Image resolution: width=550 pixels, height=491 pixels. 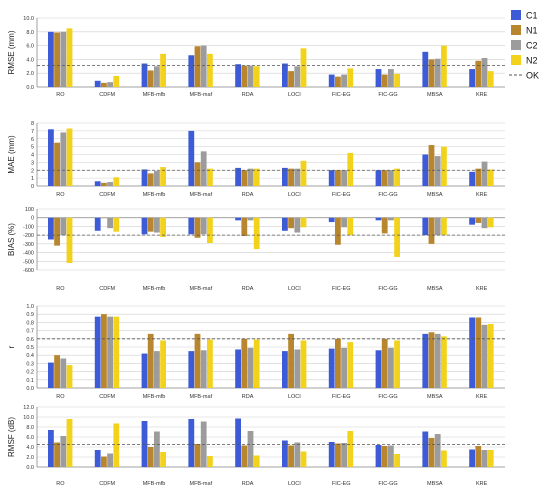 I want to click on bar-C2-MFB-maf, so click(x=203, y=226).